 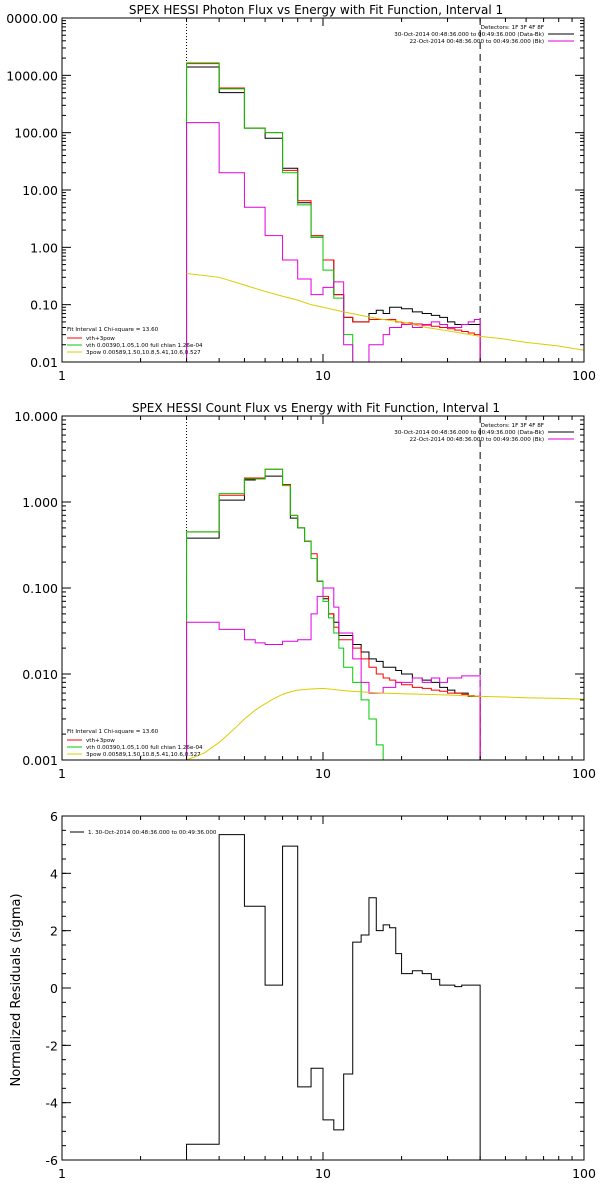 I want to click on y-axis-label: Normalized Residuals (sigma), so click(x=16, y=989).